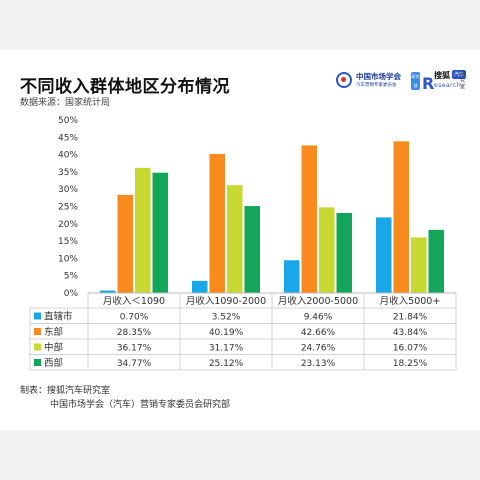  I want to click on chart-title: 不同收入群体地区分布情况, so click(125, 87).